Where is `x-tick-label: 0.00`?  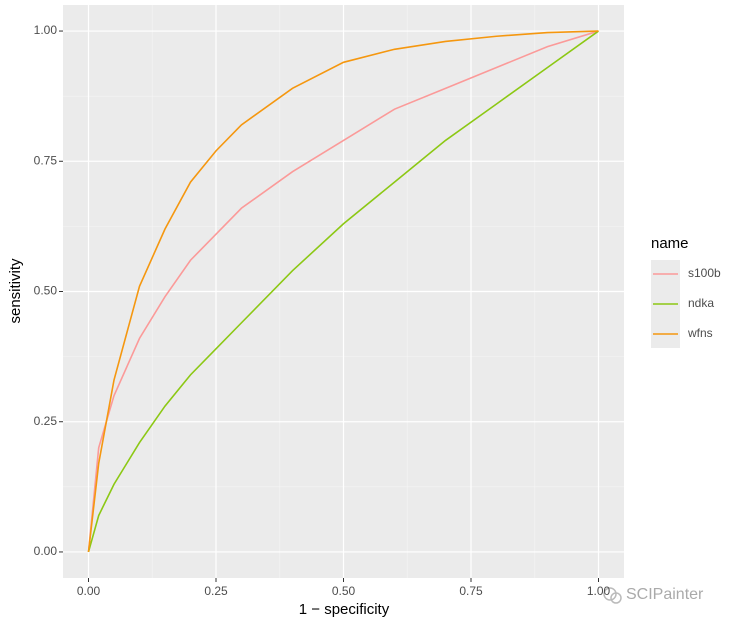 x-tick-label: 0.00 is located at coordinates (89, 591).